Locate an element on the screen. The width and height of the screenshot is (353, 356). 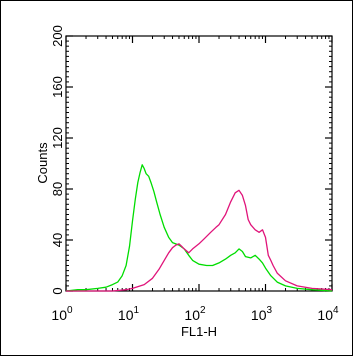
y-tick-label: 160 is located at coordinates (57, 87).